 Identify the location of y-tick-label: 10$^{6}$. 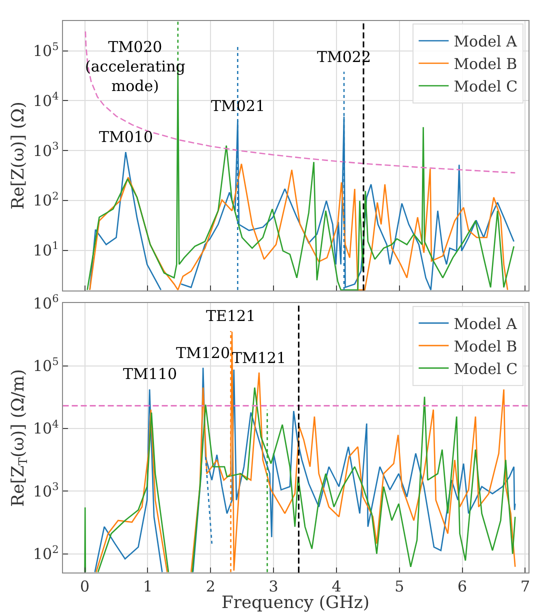
(46, 302).